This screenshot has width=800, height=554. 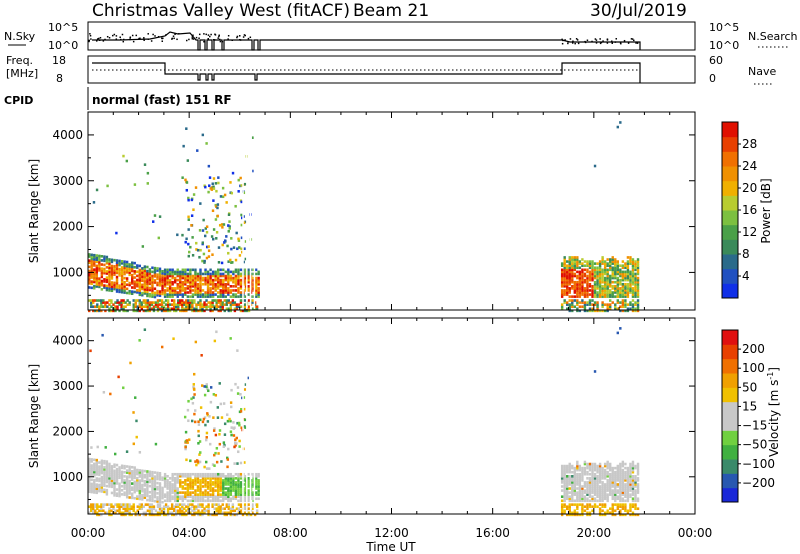 What do you see at coordinates (749, 188) in the screenshot?
I see `power-colorbar-tick-label: 20` at bounding box center [749, 188].